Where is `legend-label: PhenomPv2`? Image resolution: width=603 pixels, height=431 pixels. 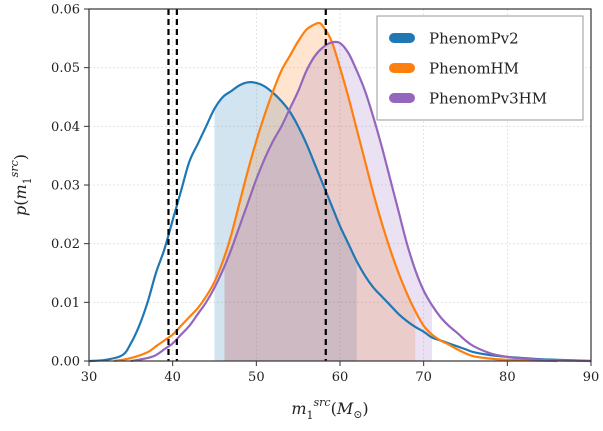 legend-label: PhenomPv2 is located at coordinates (474, 39).